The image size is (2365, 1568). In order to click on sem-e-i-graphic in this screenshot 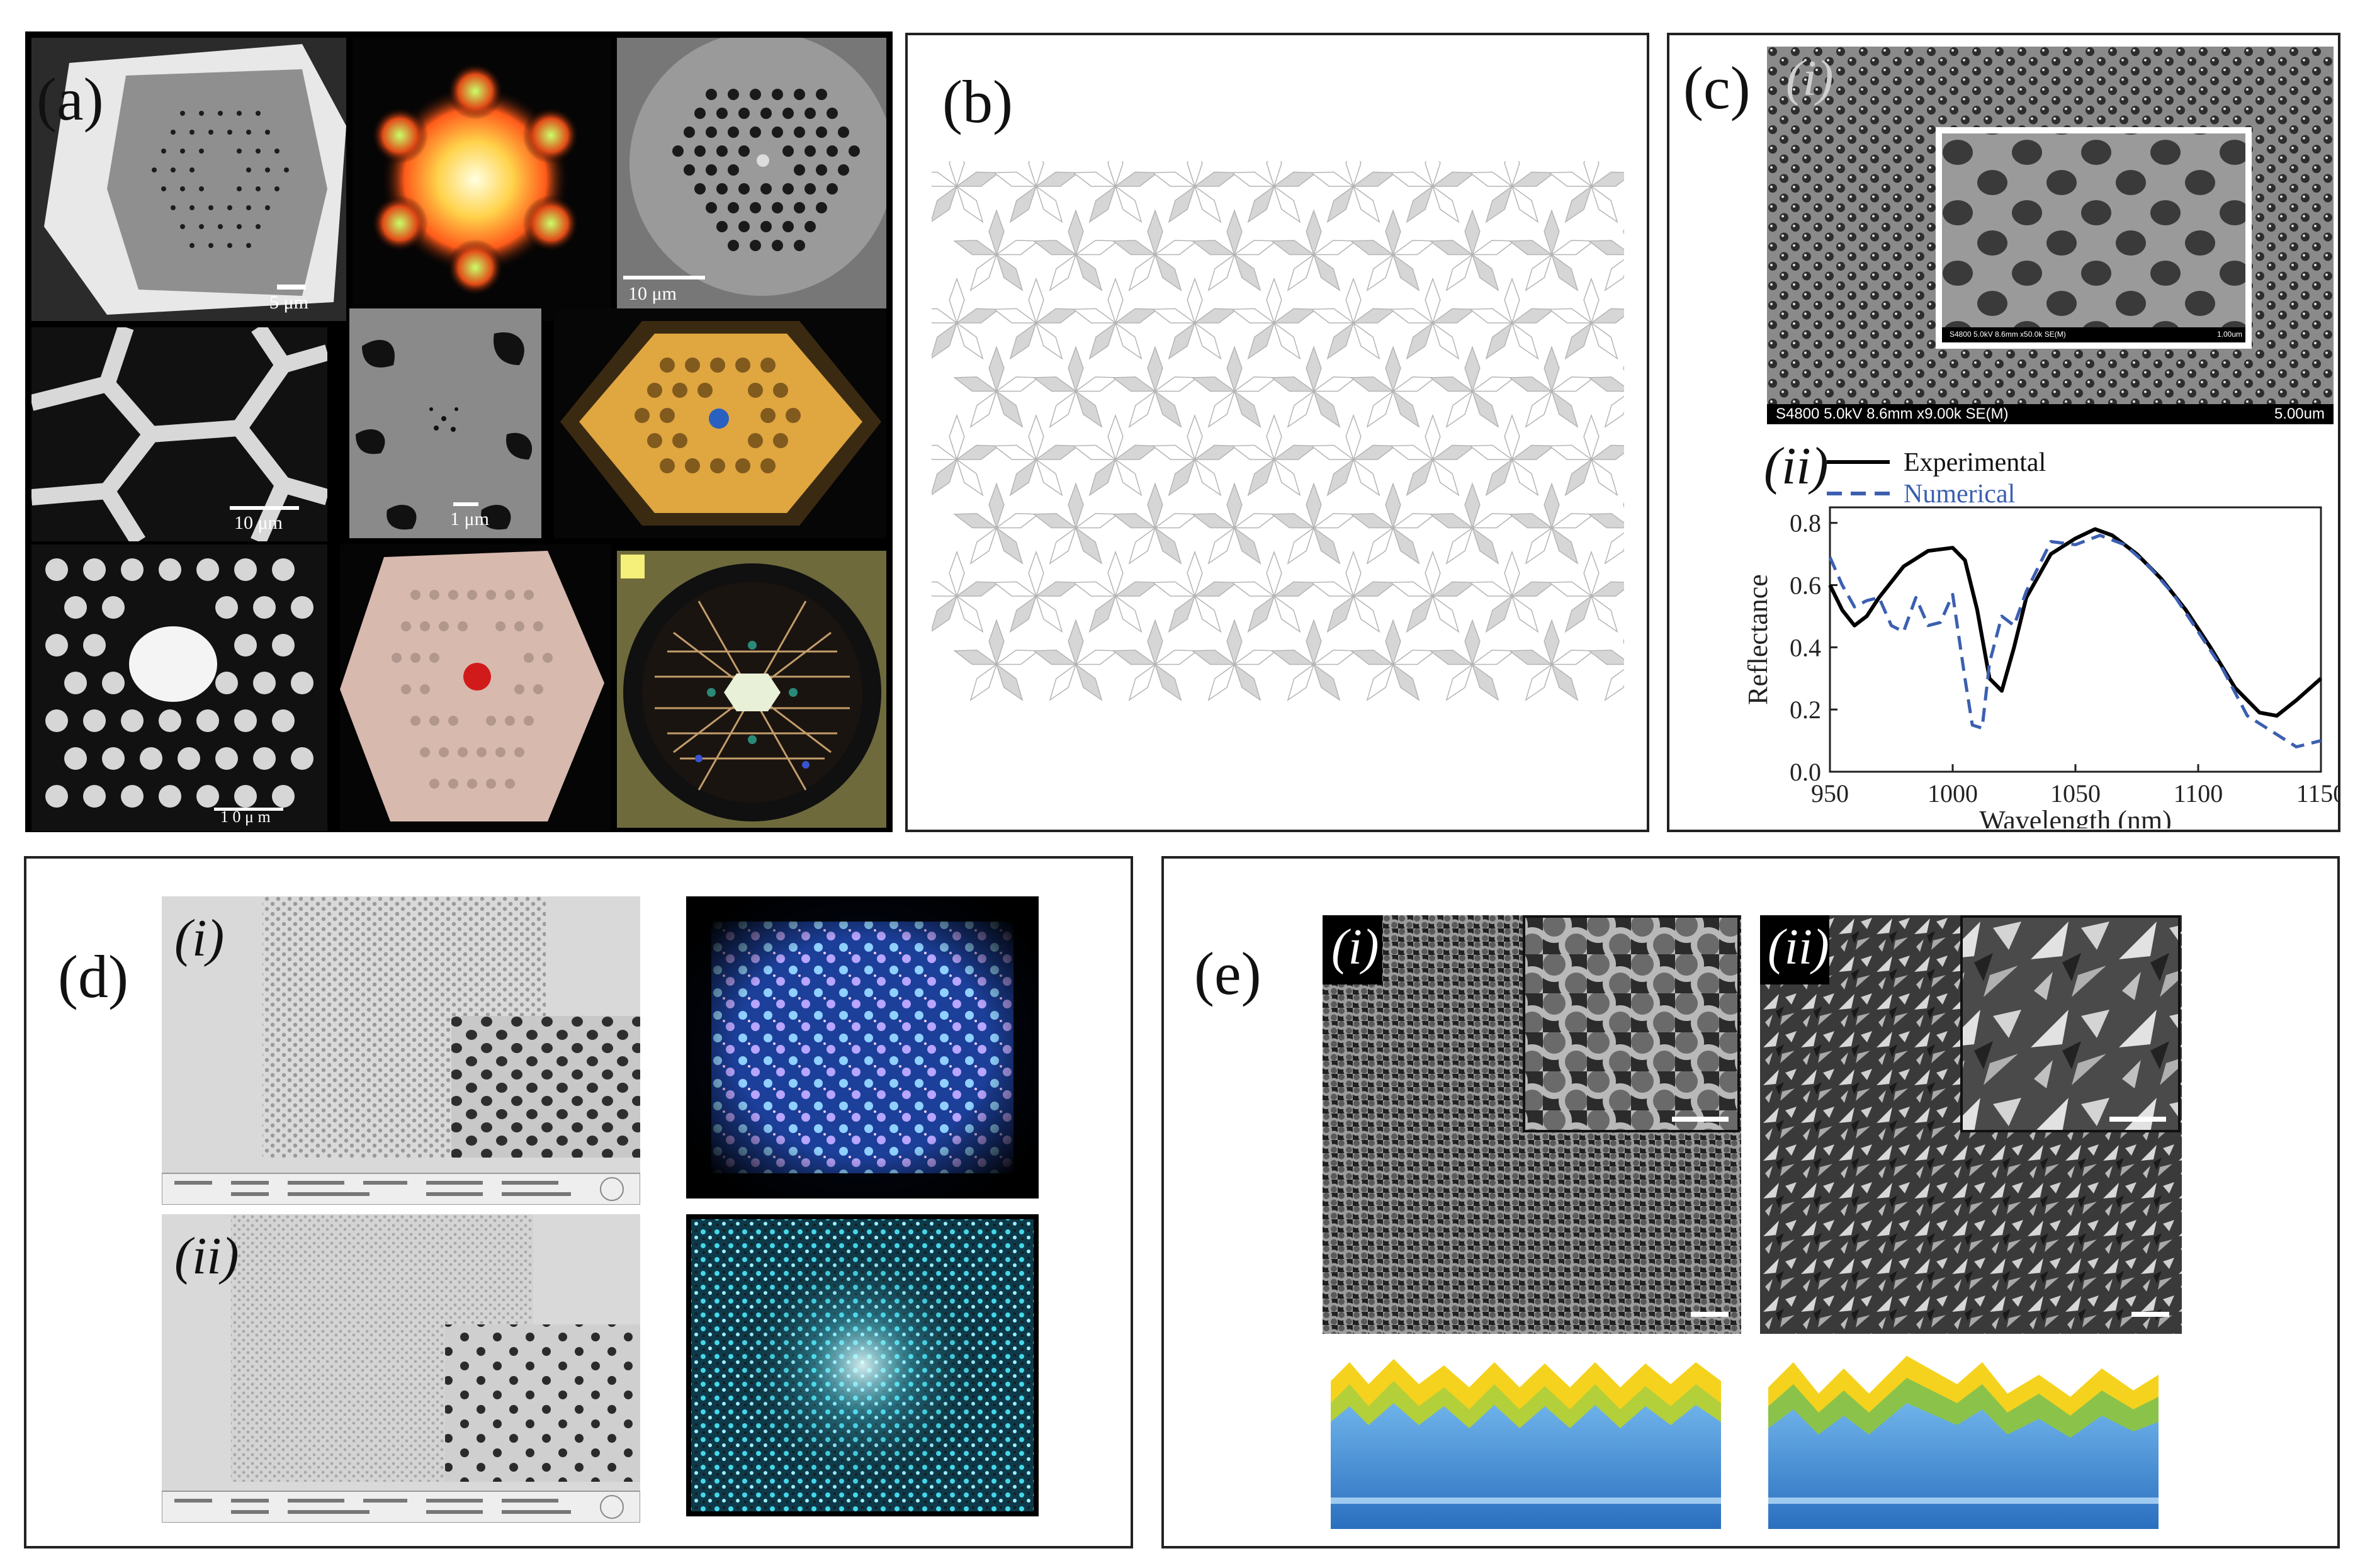, I will do `click(1532, 1125)`.